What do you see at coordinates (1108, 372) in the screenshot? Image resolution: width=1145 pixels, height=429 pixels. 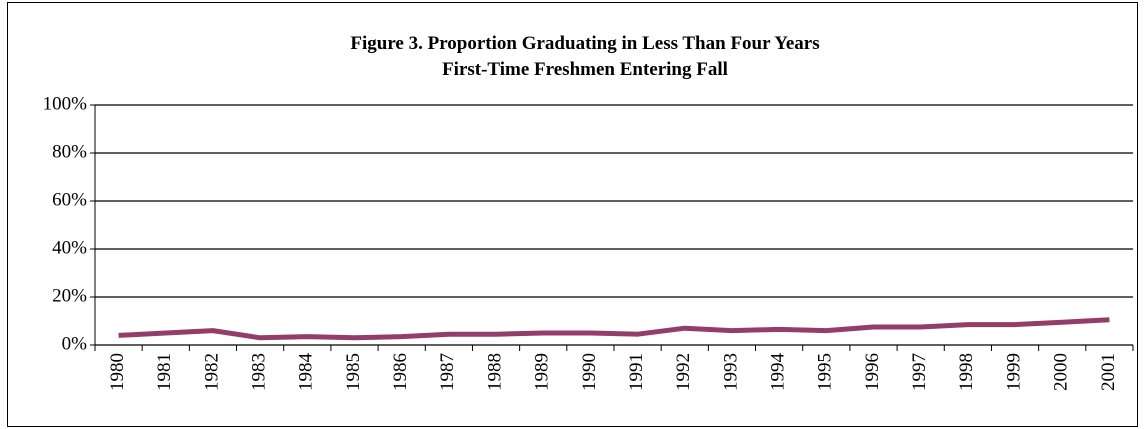 I see `x-tick-label: 2001` at bounding box center [1108, 372].